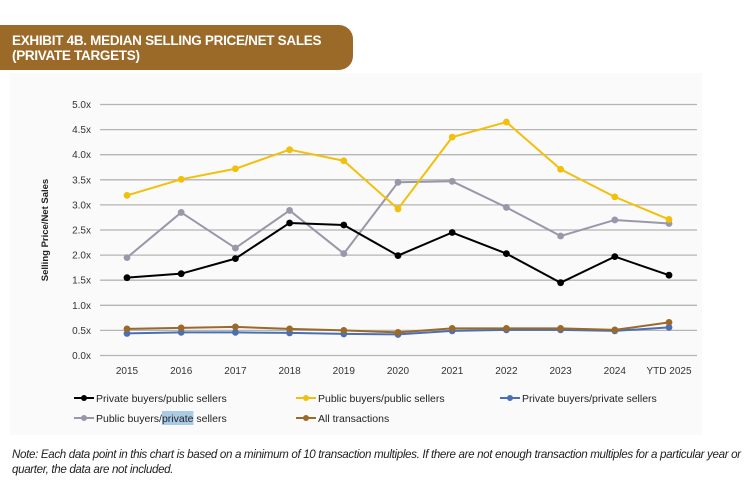 This screenshot has width=752, height=493. What do you see at coordinates (506, 371) in the screenshot?
I see `x-tick-label: 2022` at bounding box center [506, 371].